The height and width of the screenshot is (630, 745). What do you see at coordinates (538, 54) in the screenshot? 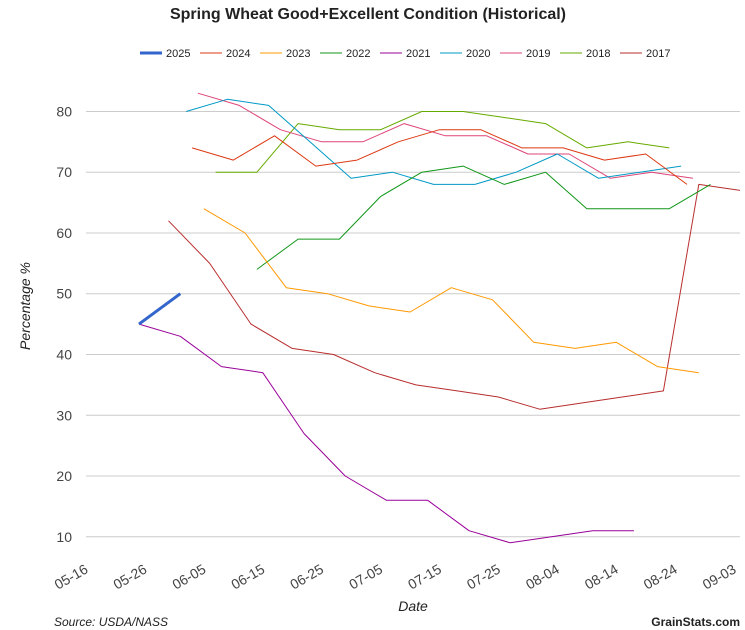
I see `legend-label-2019: 2019` at bounding box center [538, 54].